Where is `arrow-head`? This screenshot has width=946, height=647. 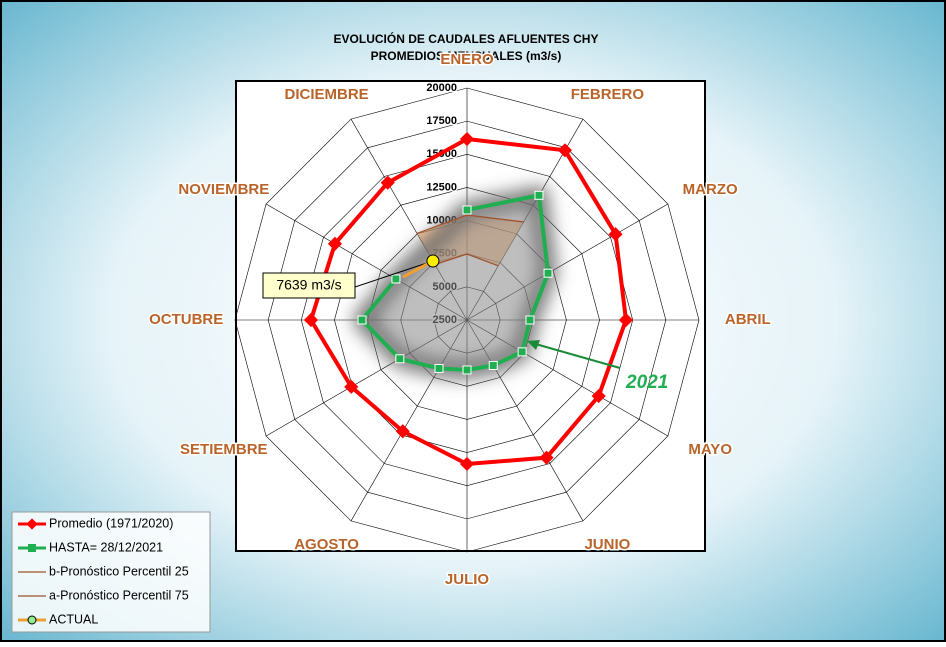 arrow-head is located at coordinates (533, 345).